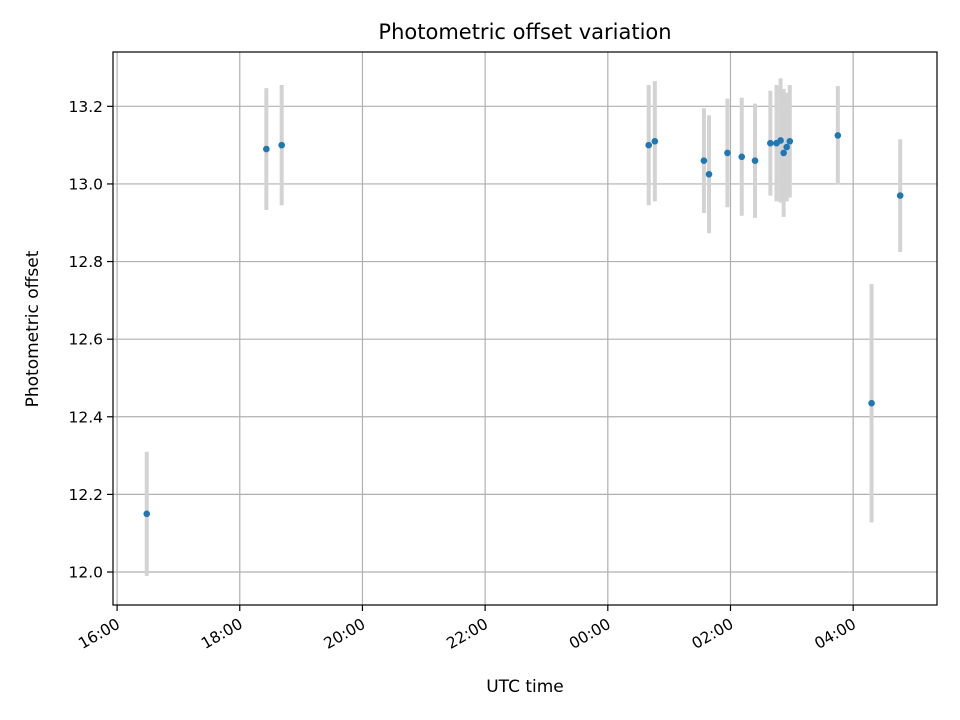  What do you see at coordinates (85, 573) in the screenshot?
I see `y-tick-label: 12.0` at bounding box center [85, 573].